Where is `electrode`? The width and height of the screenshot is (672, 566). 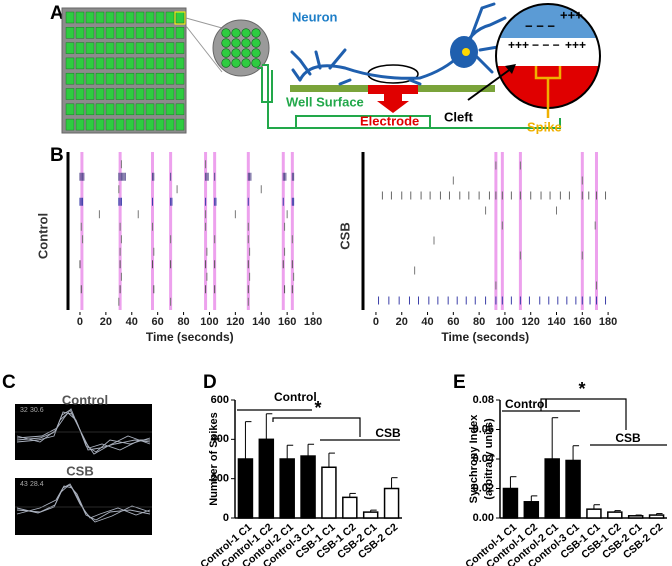
electrode is located at coordinates (393, 89).